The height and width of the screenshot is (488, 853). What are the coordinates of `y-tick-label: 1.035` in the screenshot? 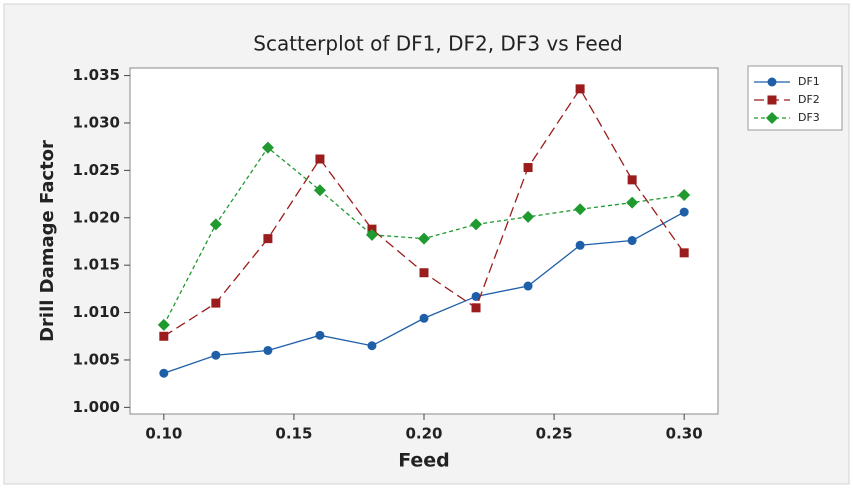 It's located at (96, 75).